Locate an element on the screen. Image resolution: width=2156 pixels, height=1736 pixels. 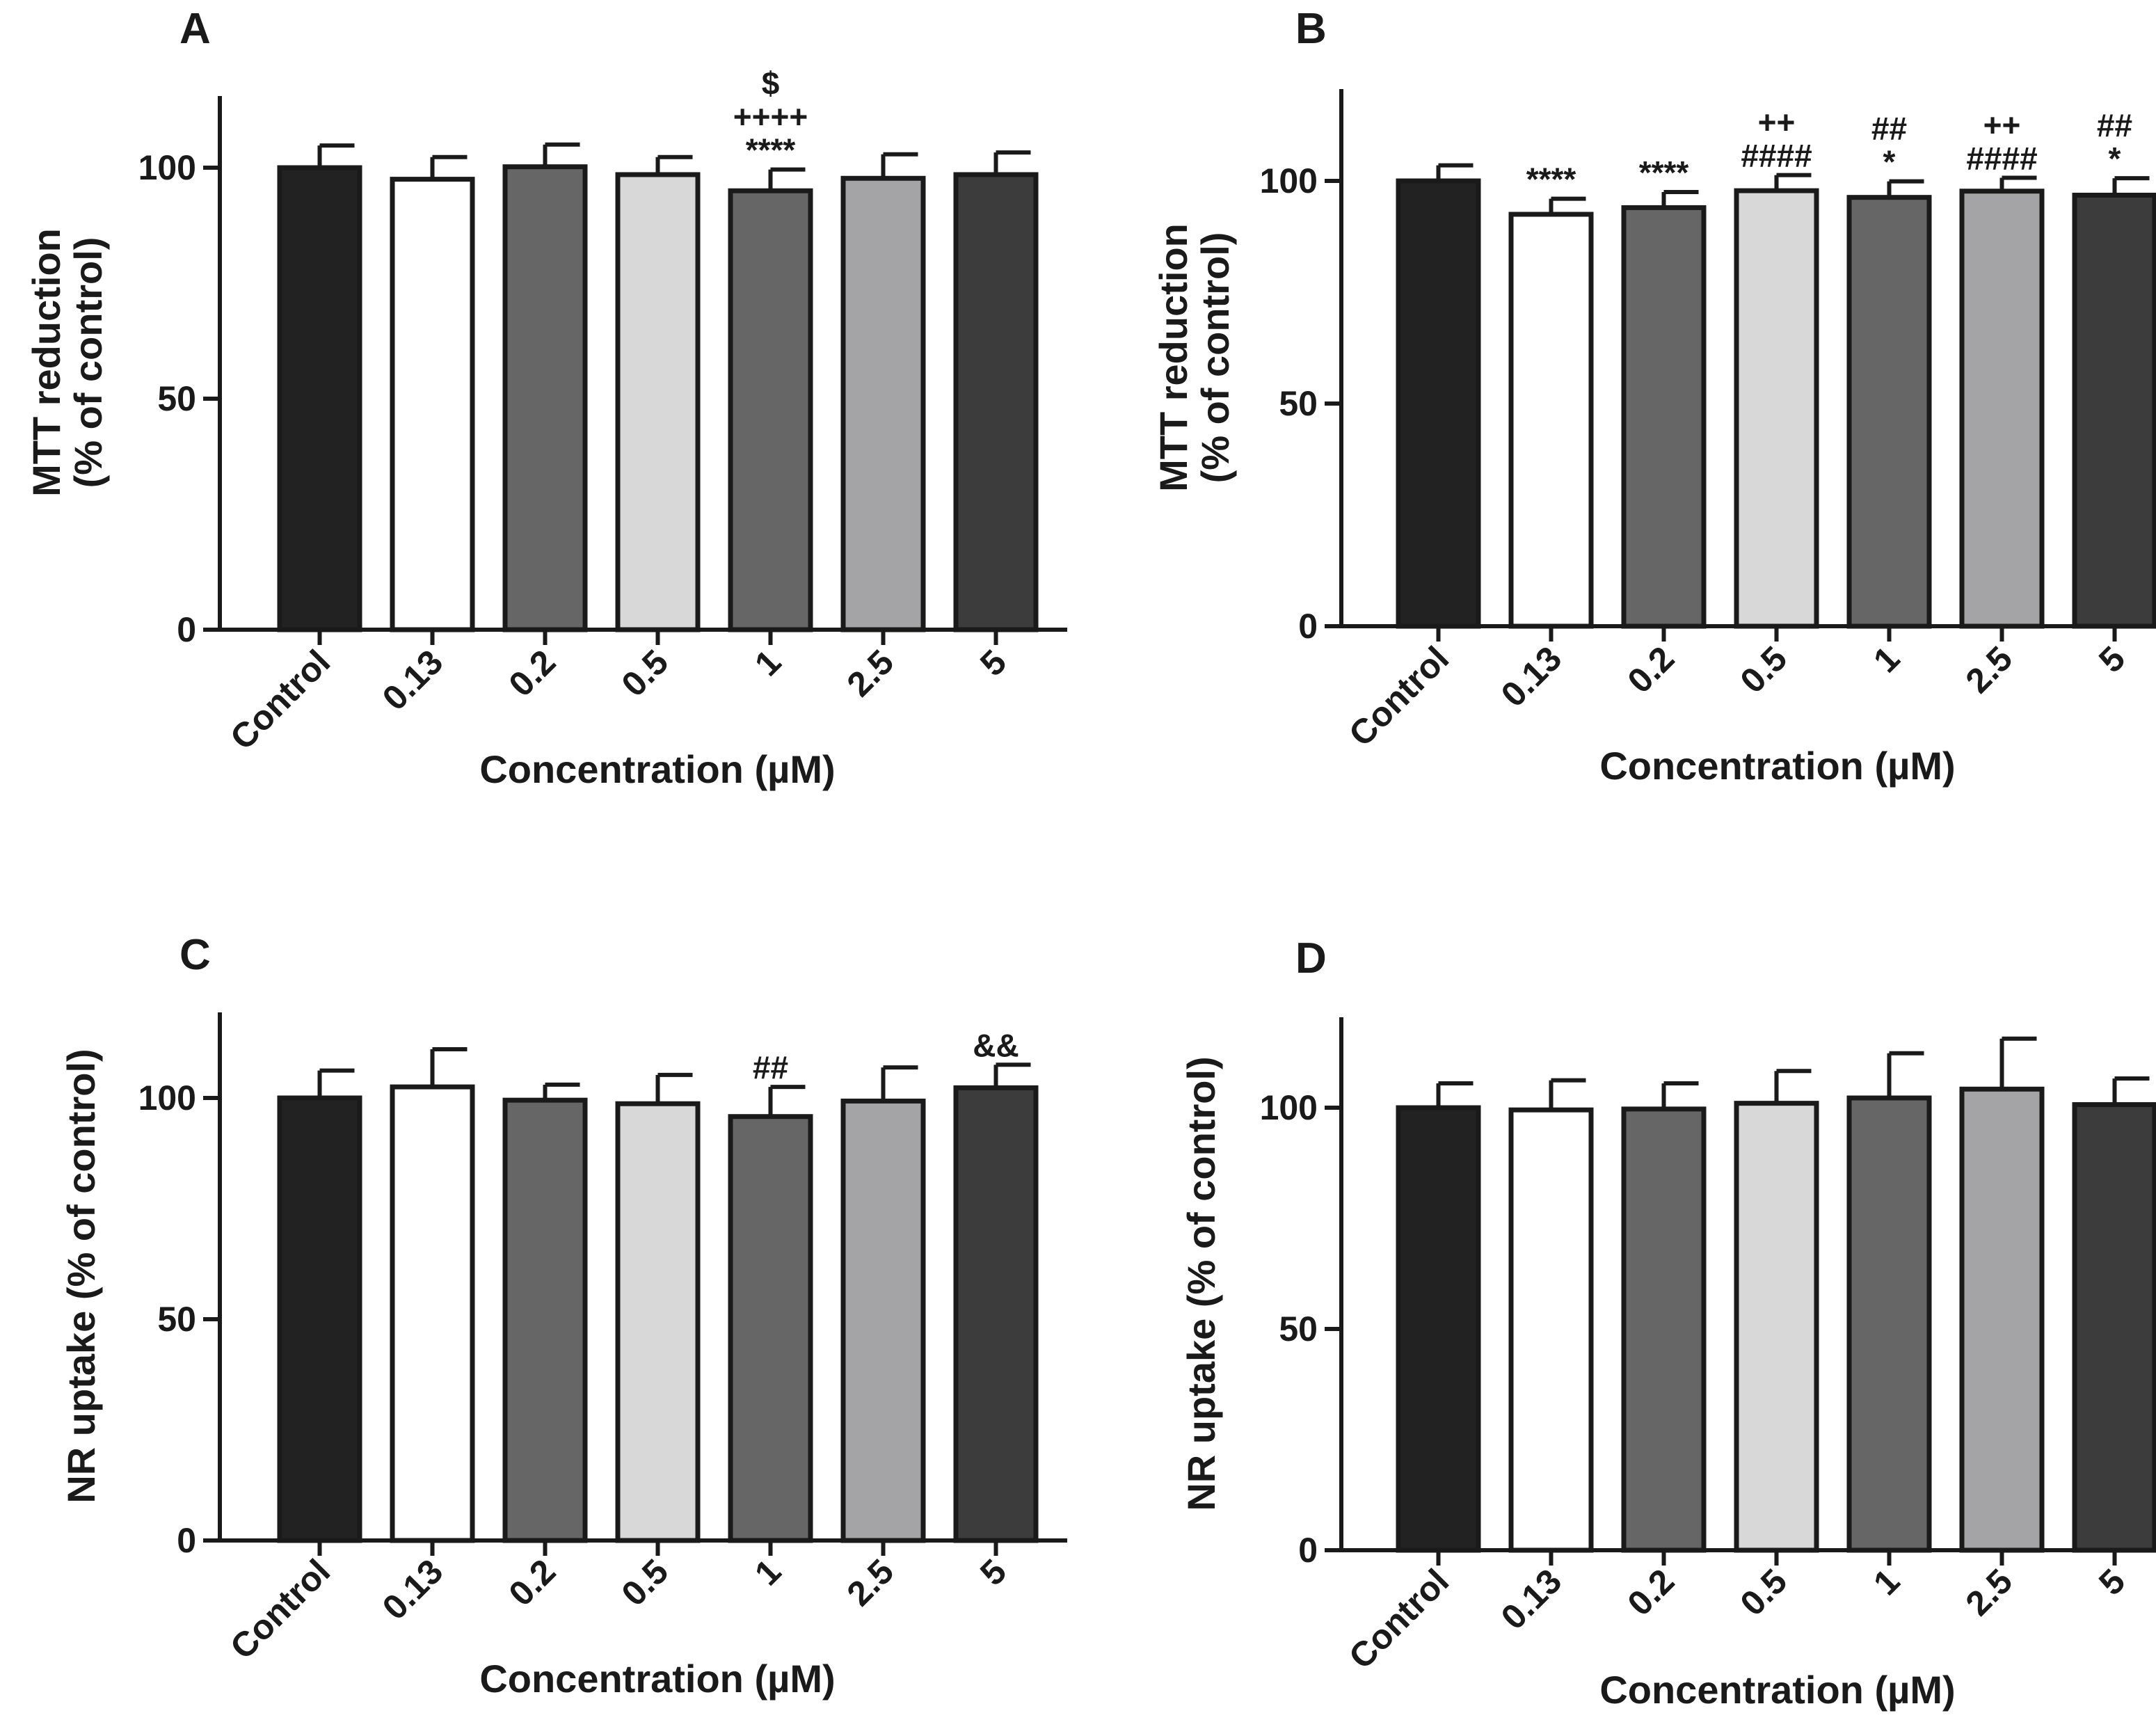
panel-letter: D is located at coordinates (1311, 958).